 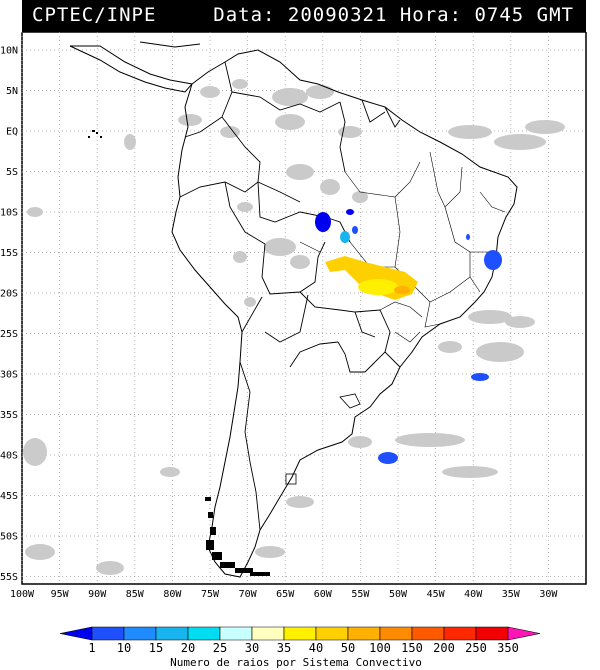 I want to click on map-header: CPTEC/INPE Data: 20090321 Hora: 0745 GMT, so click(x=304, y=16).